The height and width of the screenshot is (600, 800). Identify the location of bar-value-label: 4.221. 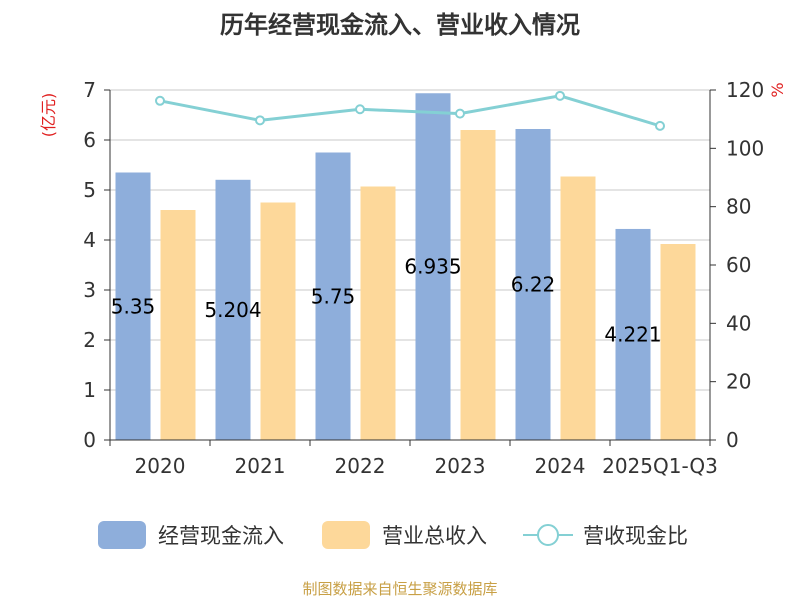
(632, 334).